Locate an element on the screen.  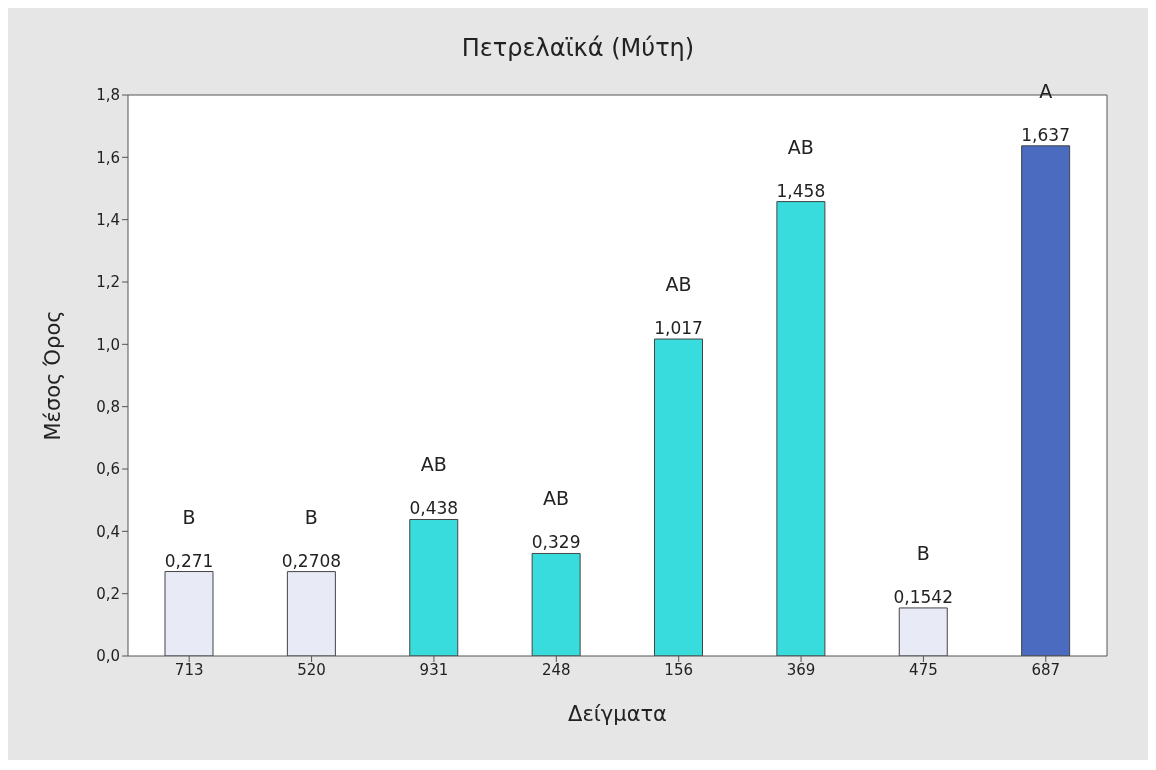
x-tick-label: 156 is located at coordinates (679, 669).